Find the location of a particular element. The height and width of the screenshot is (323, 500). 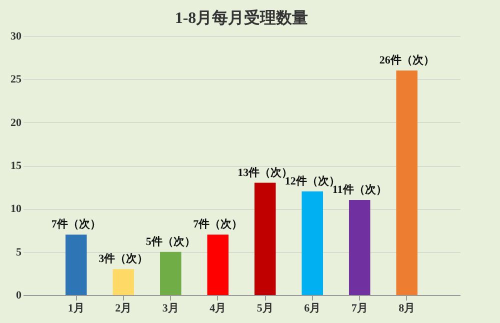

chart-title: 1-8月每月受理数量 is located at coordinates (241, 18).